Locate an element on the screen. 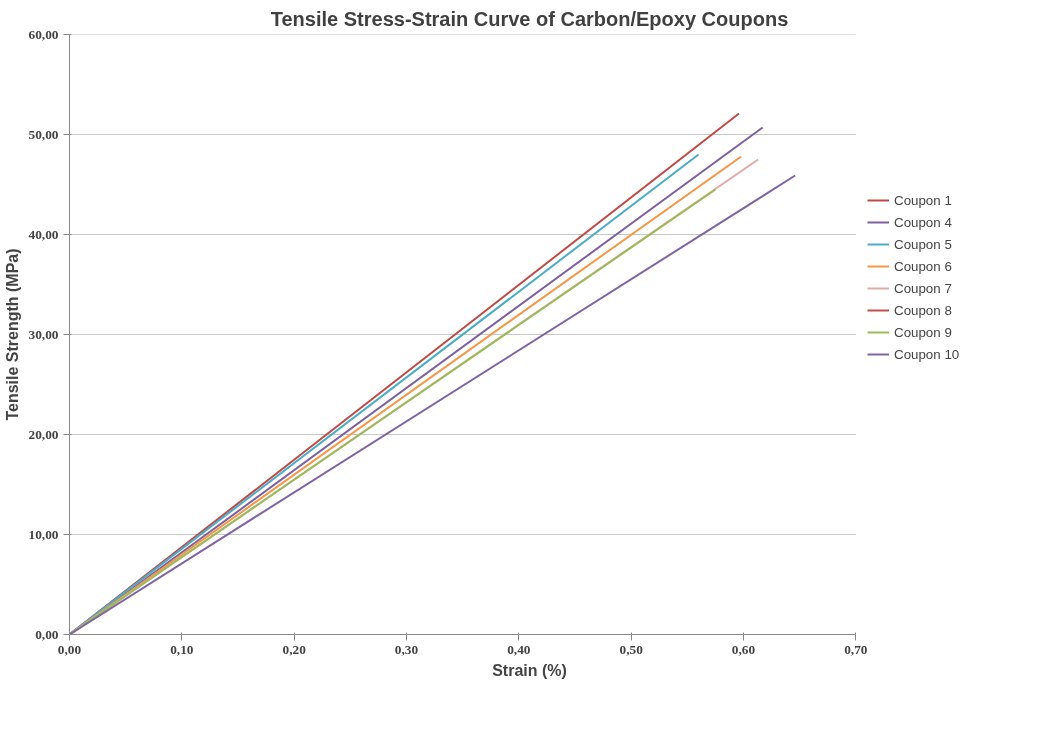  y-tick-label: 0,00 is located at coordinates (47, 634).